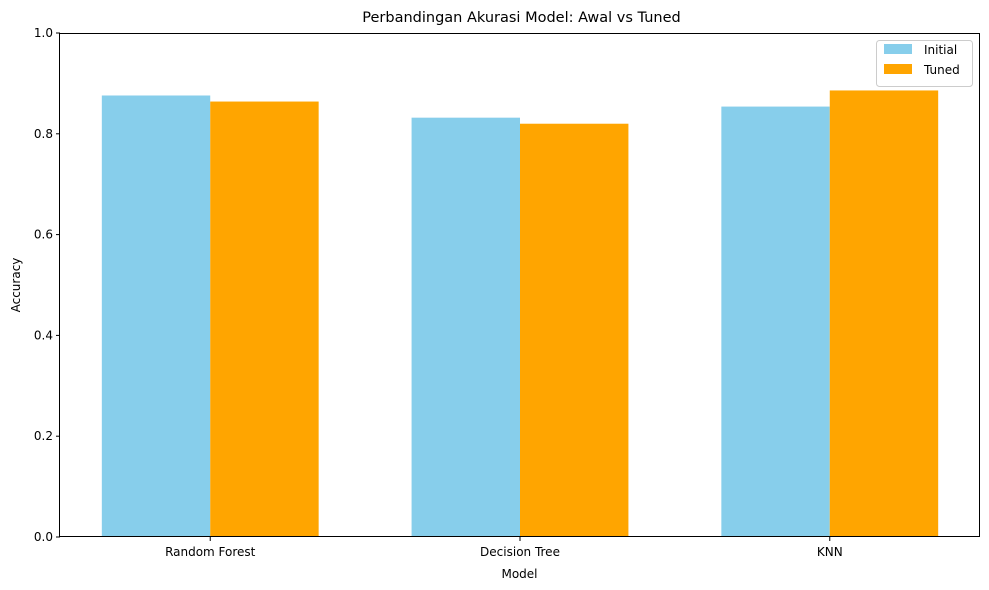 The height and width of the screenshot is (590, 989). What do you see at coordinates (520, 552) in the screenshot?
I see `x-tick-label: Decision Tree` at bounding box center [520, 552].